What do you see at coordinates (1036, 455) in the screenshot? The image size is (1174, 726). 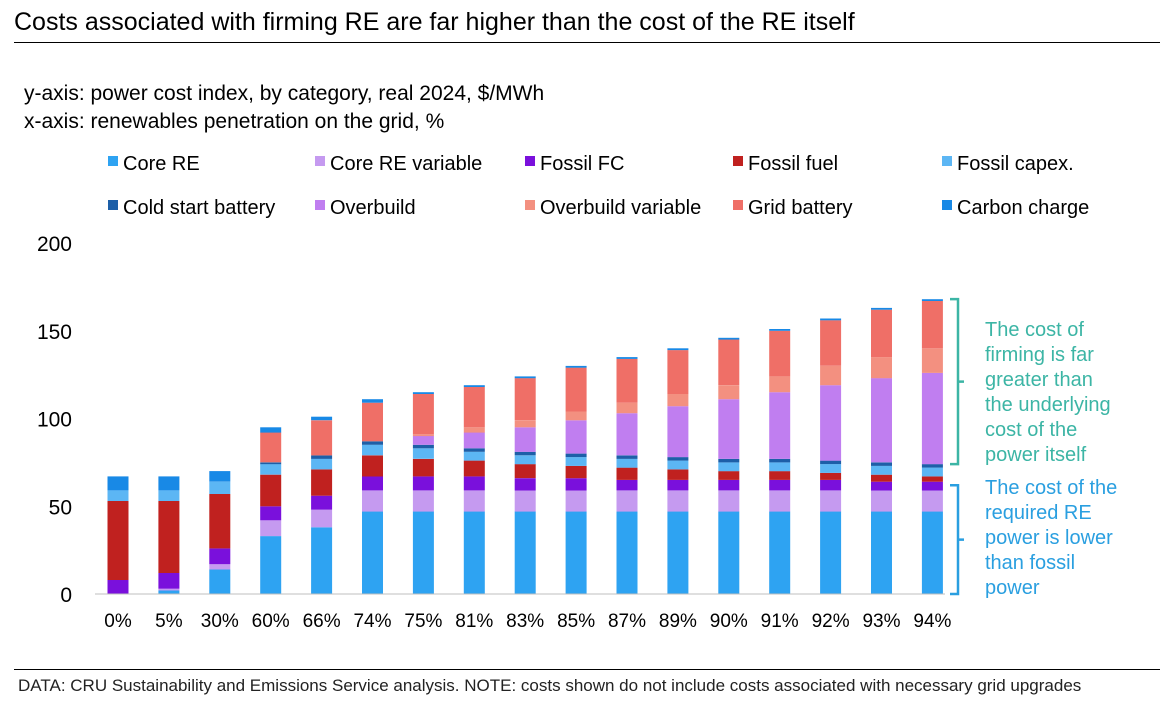 I see `annotation-firming-line-6: power itself` at bounding box center [1036, 455].